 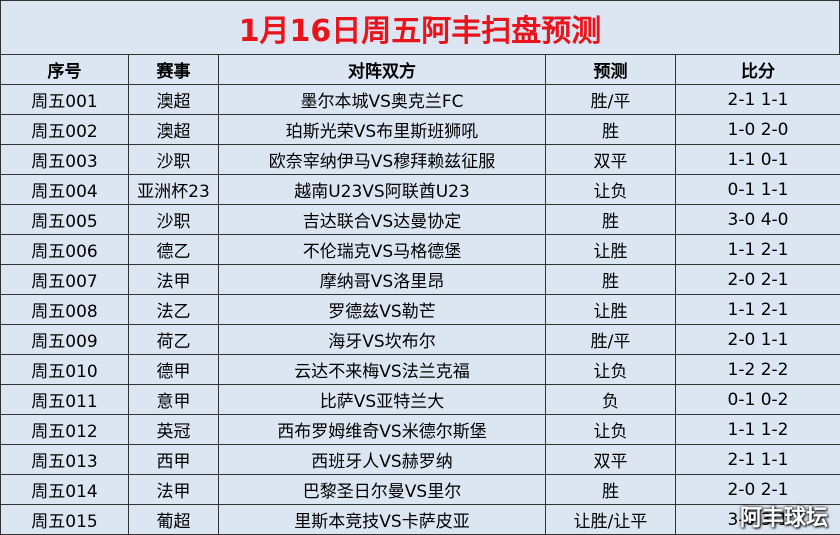 What do you see at coordinates (174, 460) in the screenshot?
I see `table-cell: 西甲` at bounding box center [174, 460].